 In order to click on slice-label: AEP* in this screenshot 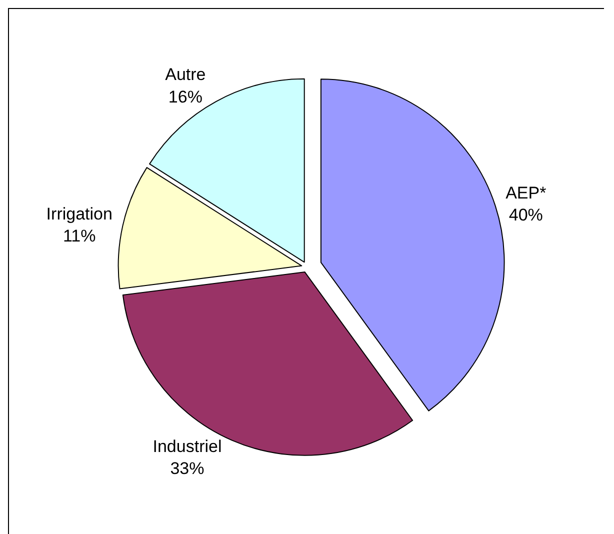, I will do `click(526, 192)`.